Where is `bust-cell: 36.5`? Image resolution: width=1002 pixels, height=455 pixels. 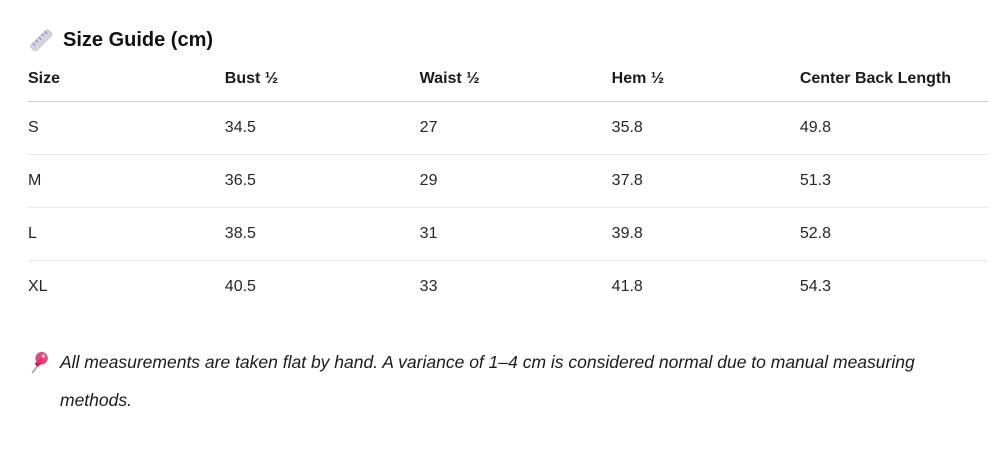
bust-cell: 36.5 is located at coordinates (322, 181).